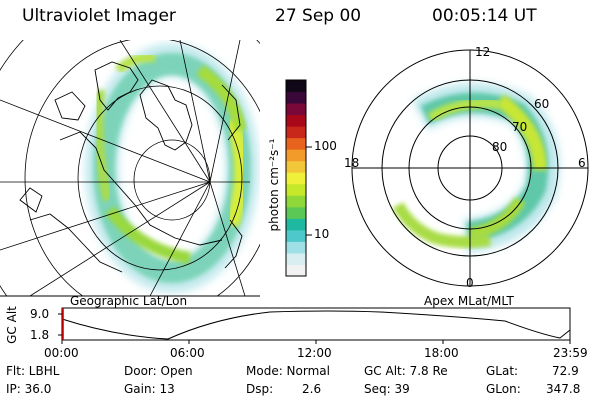 This screenshot has width=600, height=400. I want to click on altitude-curve, so click(316, 325).